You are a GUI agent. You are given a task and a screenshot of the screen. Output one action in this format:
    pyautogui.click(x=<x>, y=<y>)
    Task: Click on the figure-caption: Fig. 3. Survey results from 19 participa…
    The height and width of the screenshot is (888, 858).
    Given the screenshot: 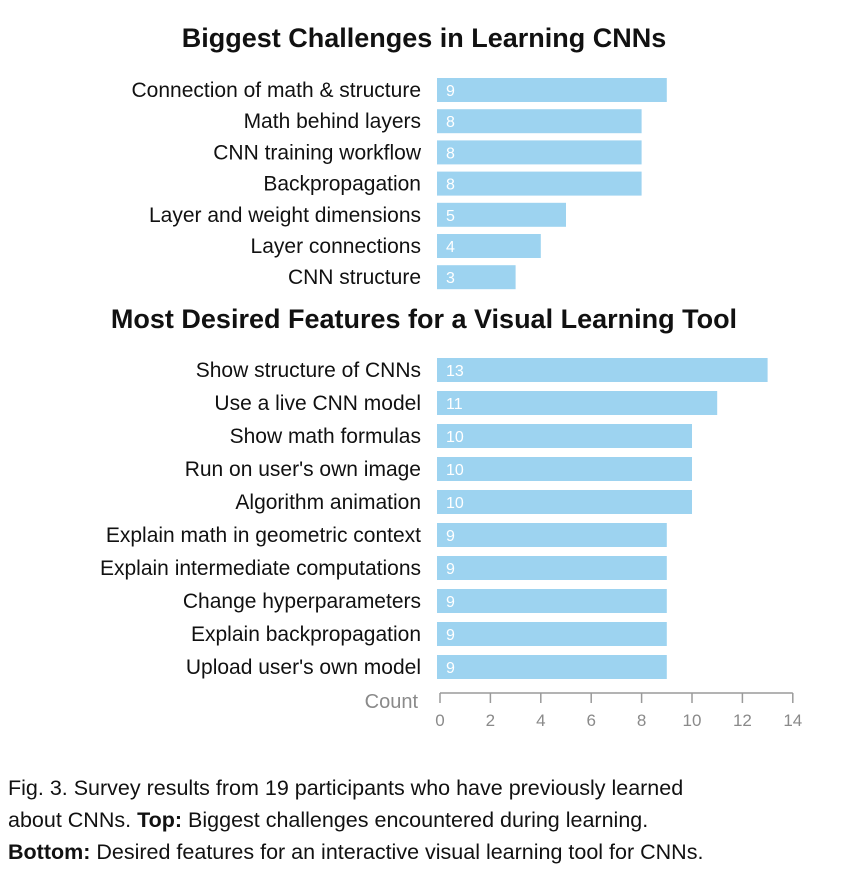 What is the action you would take?
    pyautogui.click(x=428, y=820)
    